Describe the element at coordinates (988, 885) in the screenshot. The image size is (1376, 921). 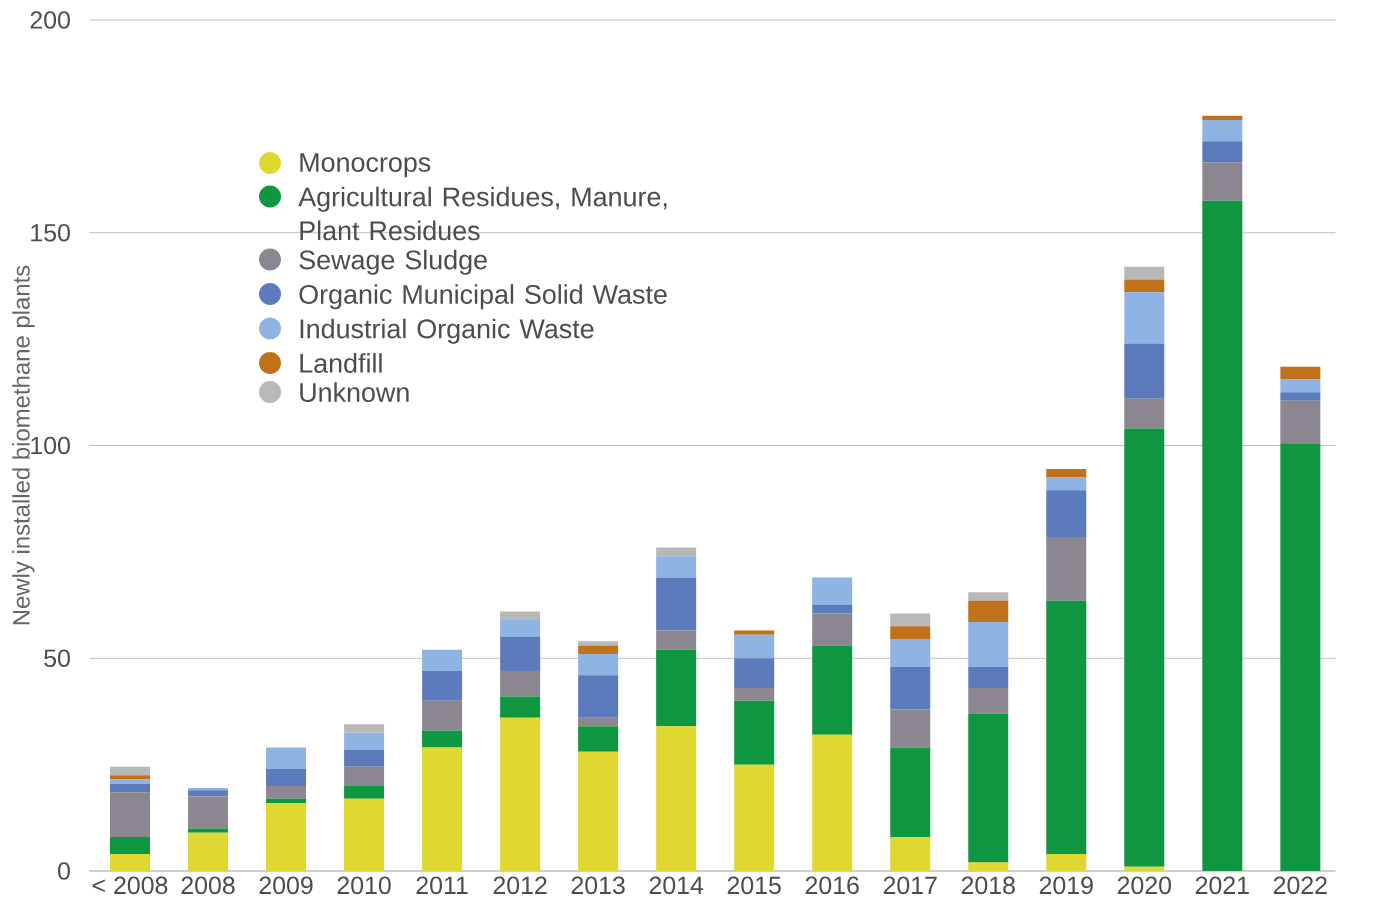
I see `x-tick-label: 2018` at that location.